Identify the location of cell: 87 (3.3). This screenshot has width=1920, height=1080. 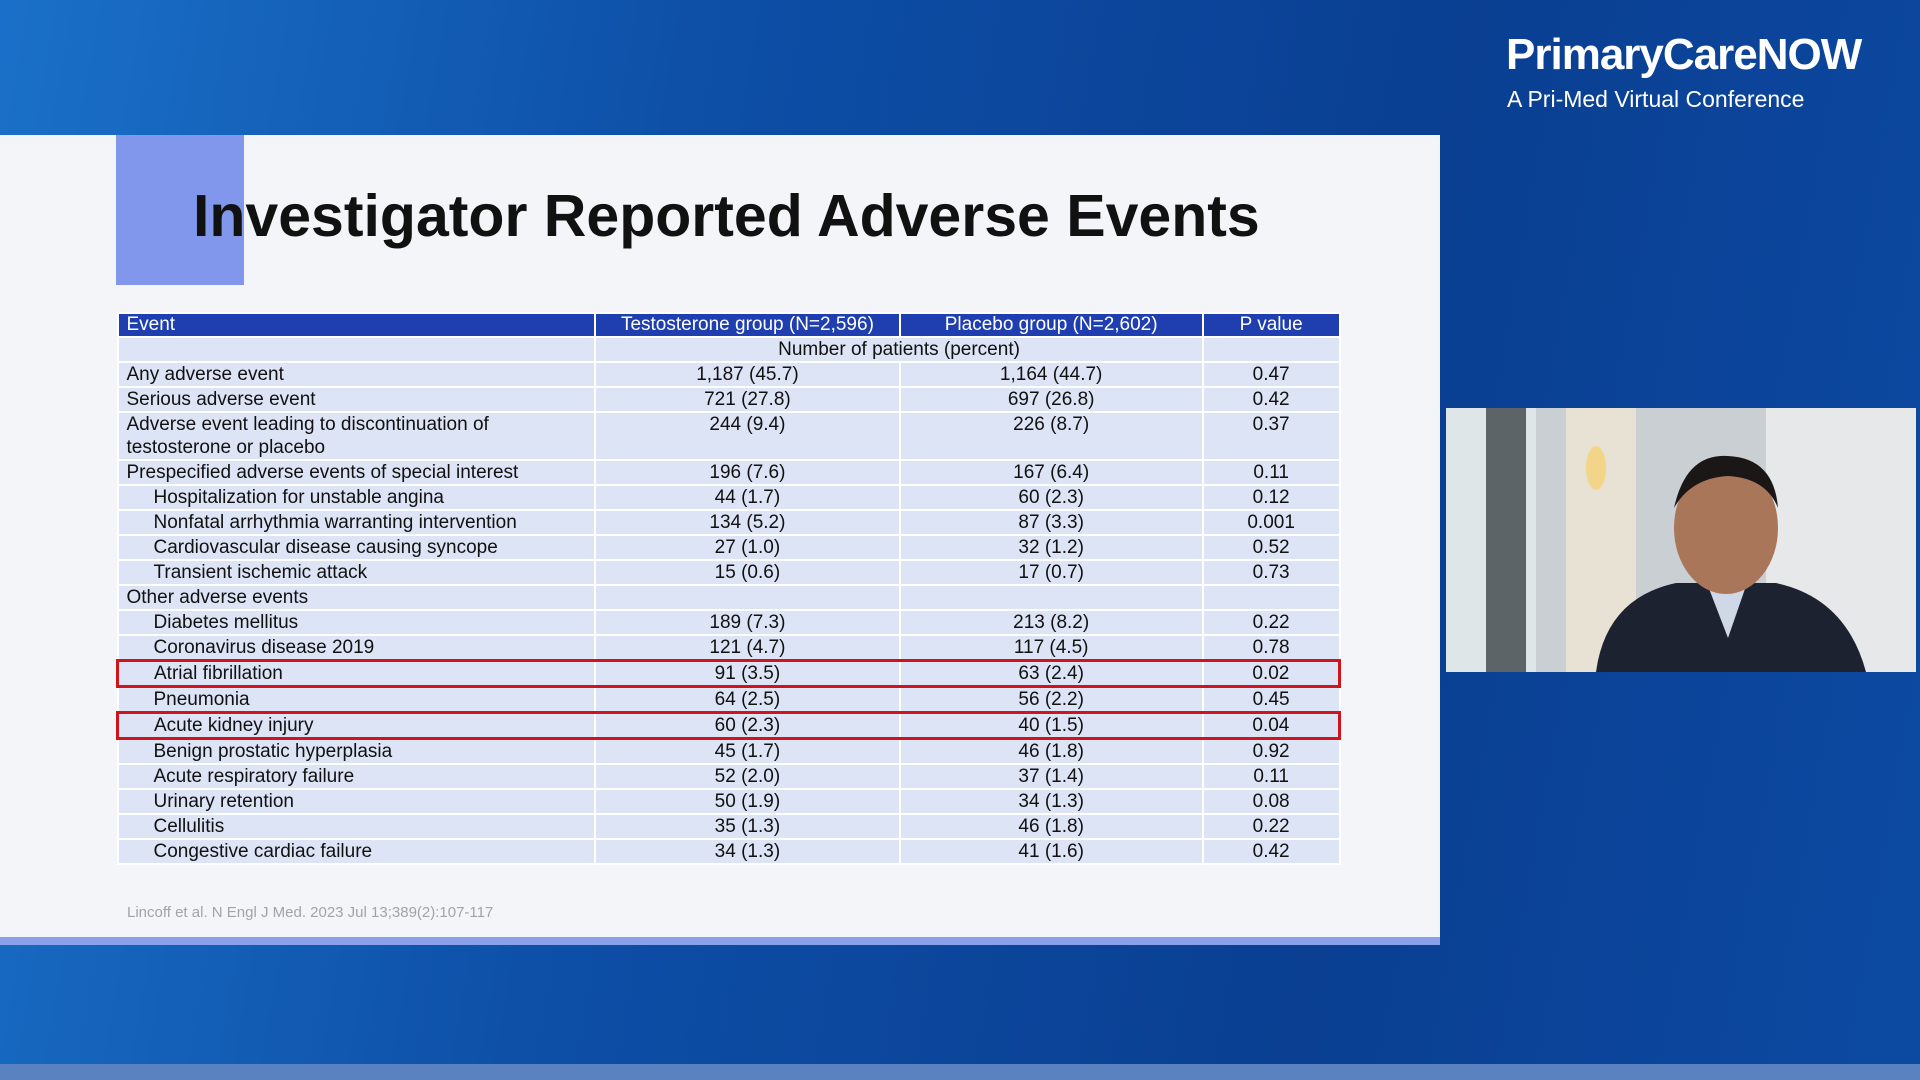
(1051, 522).